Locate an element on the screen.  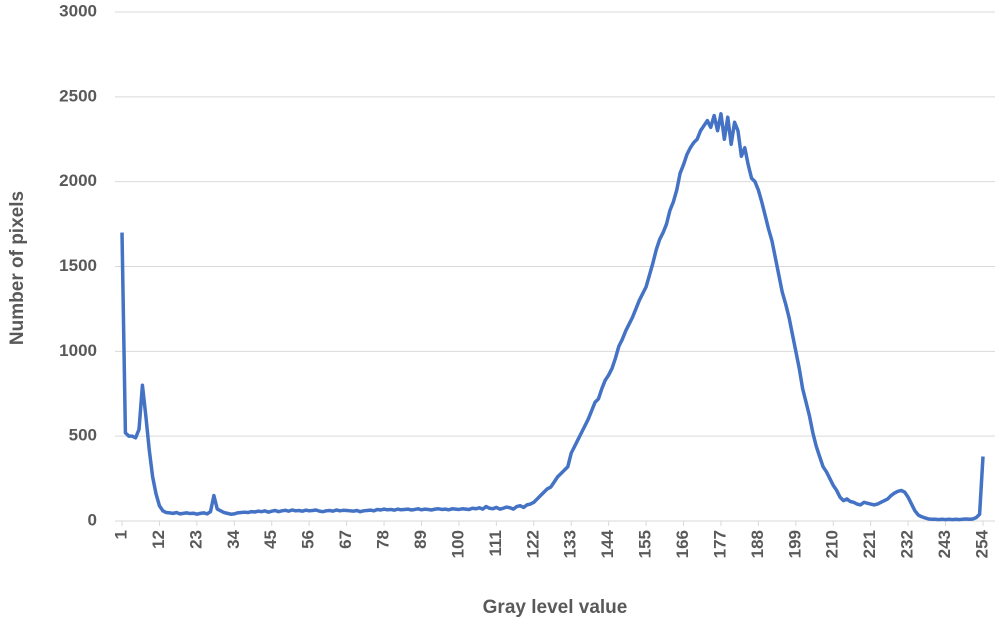
x-tick-label: 111 is located at coordinates (495, 543).